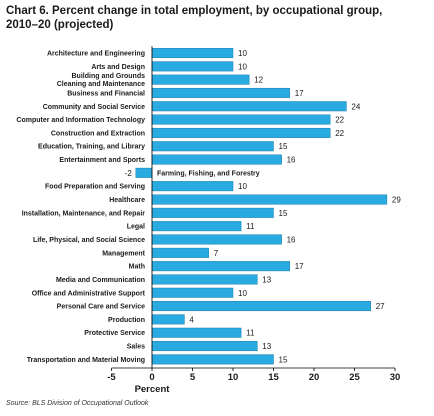  Describe the element at coordinates (95, 187) in the screenshot. I see `category-label: Food Preparation and Serving` at that location.